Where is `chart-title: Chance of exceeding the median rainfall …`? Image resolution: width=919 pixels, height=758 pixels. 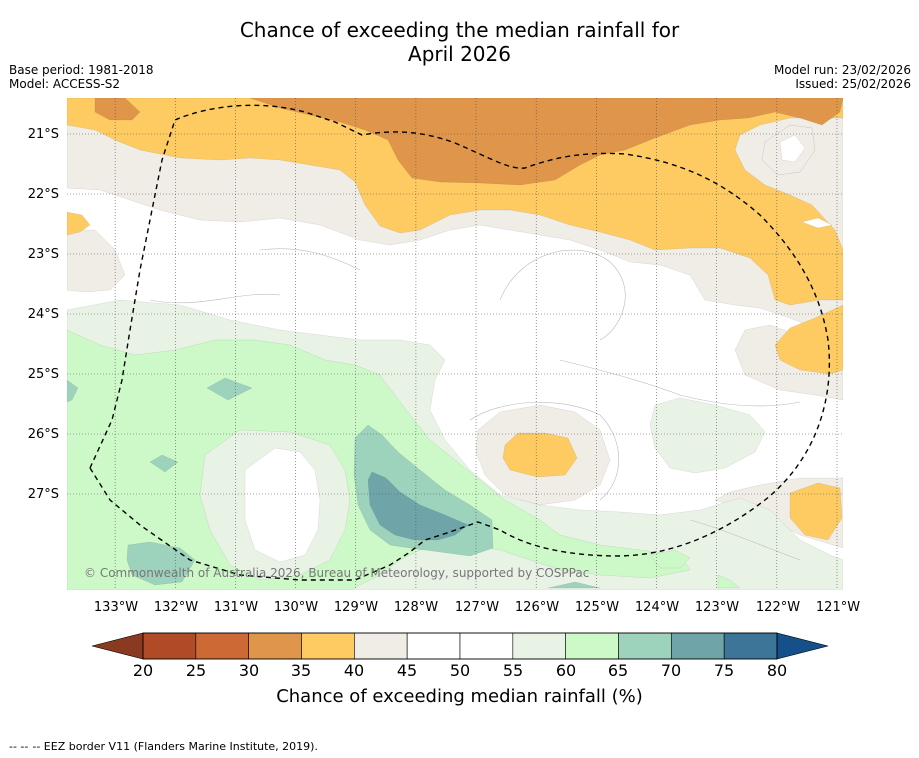 chart-title: Chance of exceeding the median rainfall … is located at coordinates (459, 42).